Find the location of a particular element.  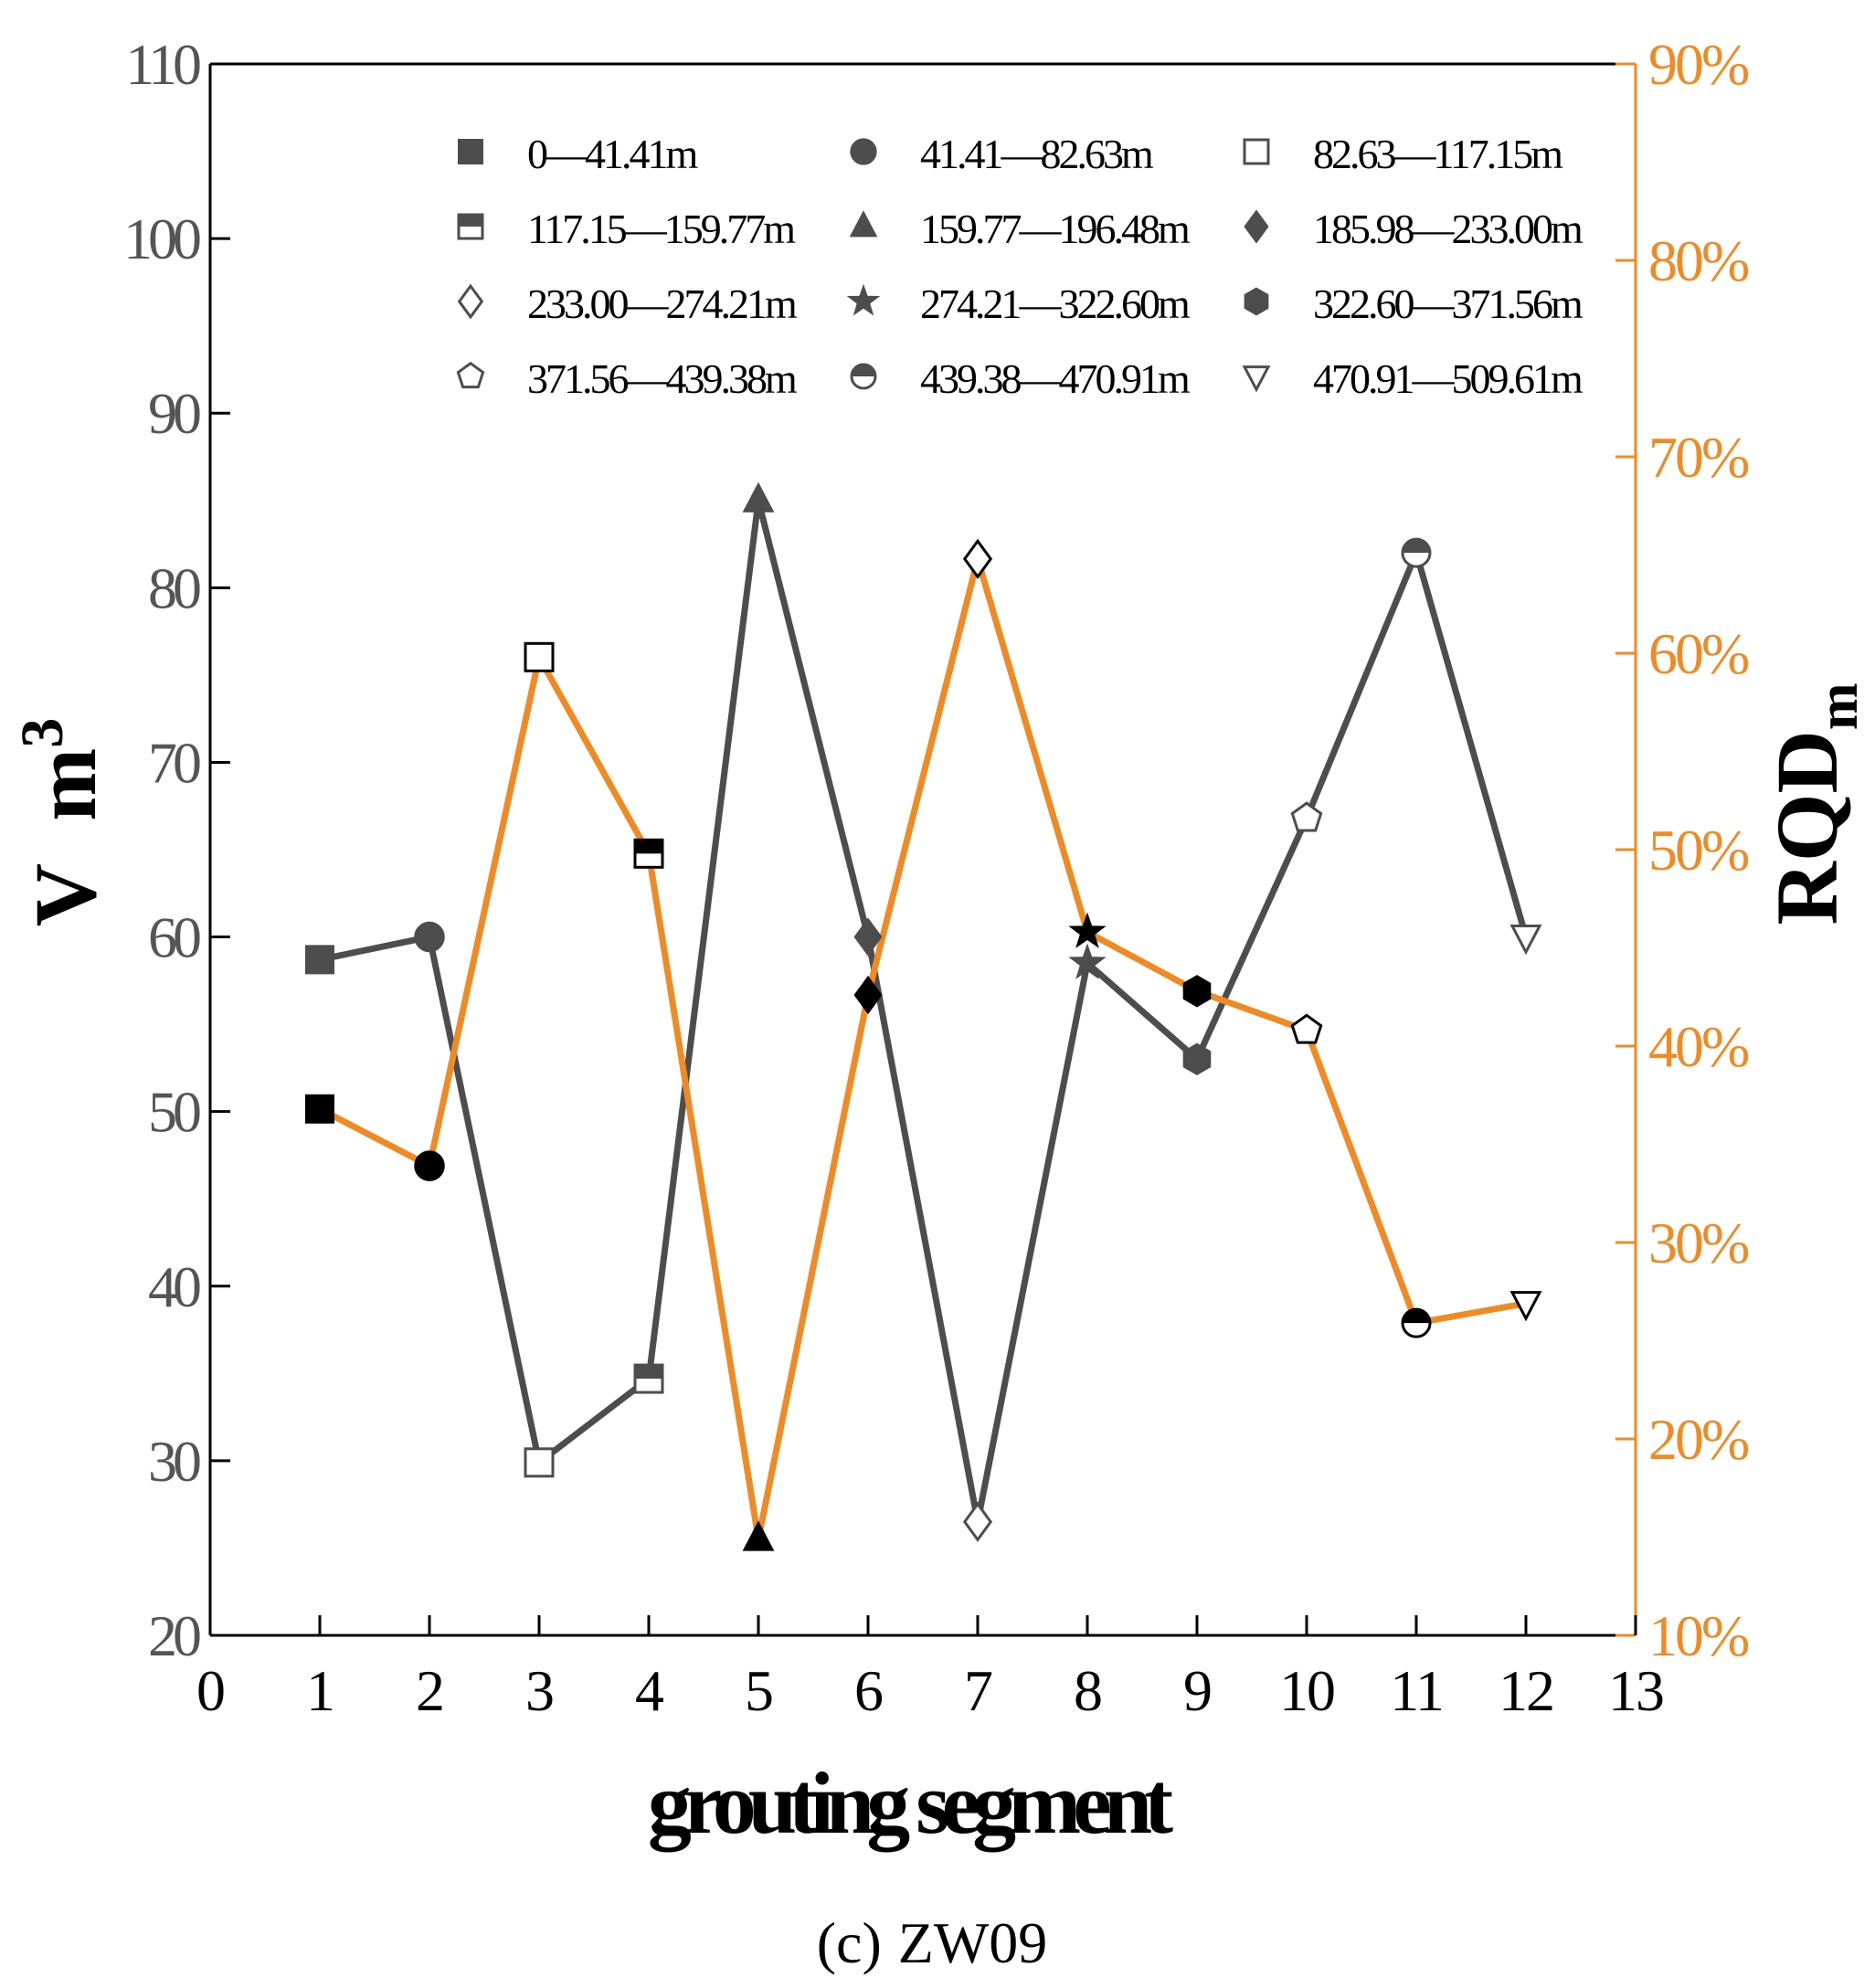

right-tick-label: 10% is located at coordinates (1698, 1635).